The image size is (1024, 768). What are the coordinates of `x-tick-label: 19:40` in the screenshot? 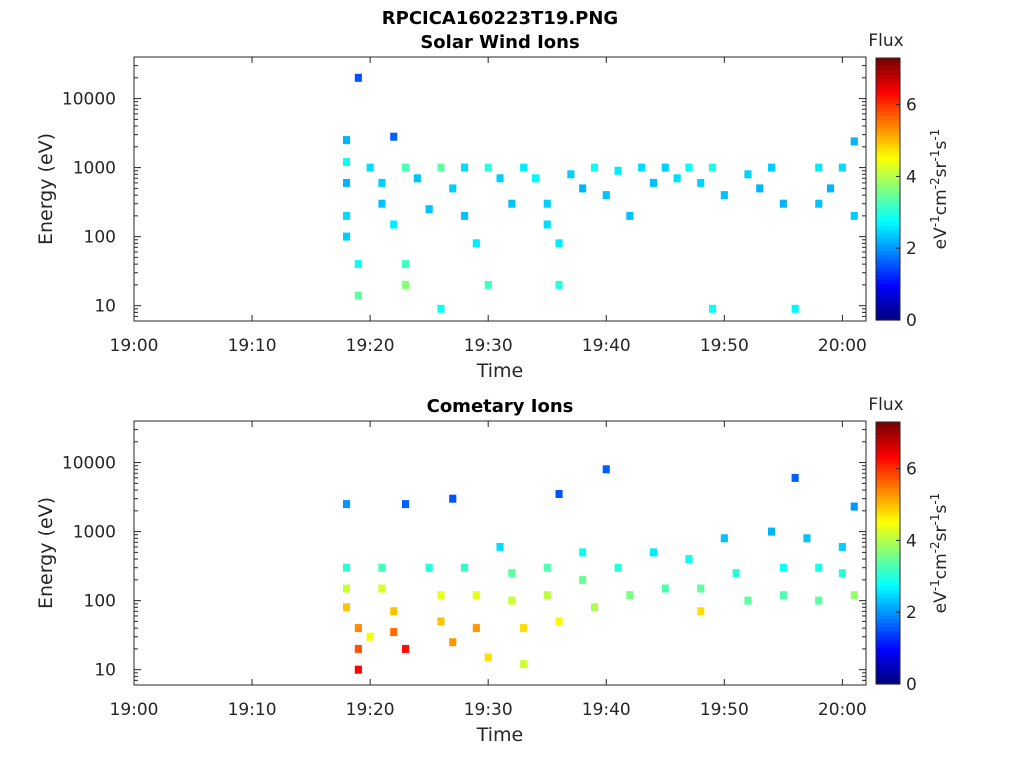 It's located at (606, 710).